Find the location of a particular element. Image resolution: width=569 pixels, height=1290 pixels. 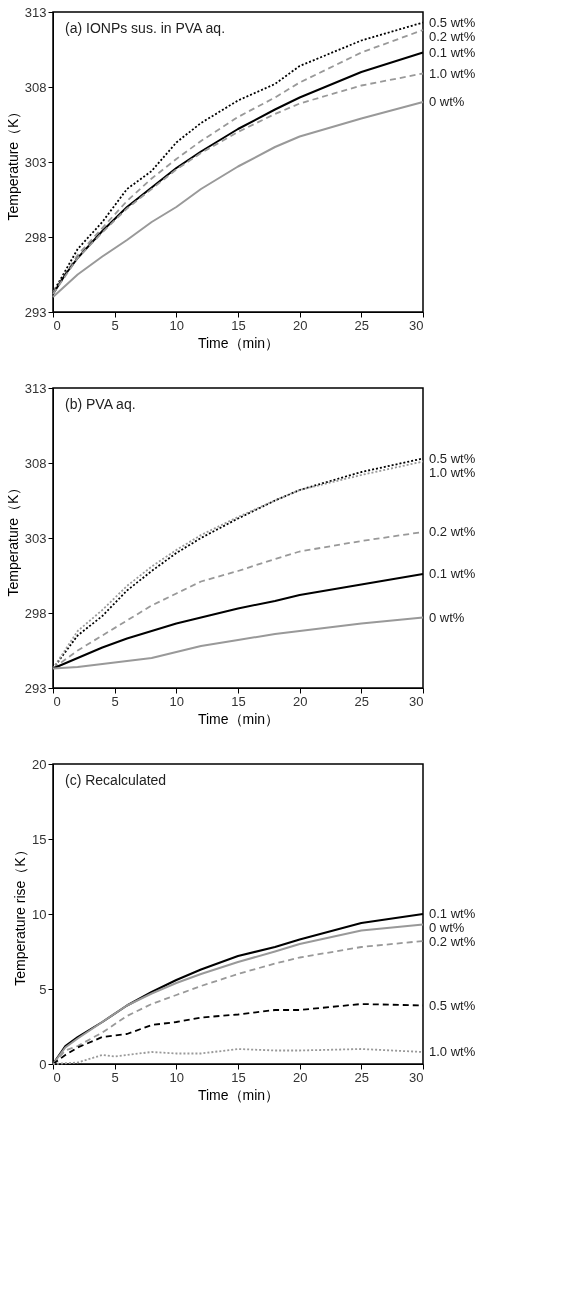

y-tick-label: 5 is located at coordinates (43, 989).